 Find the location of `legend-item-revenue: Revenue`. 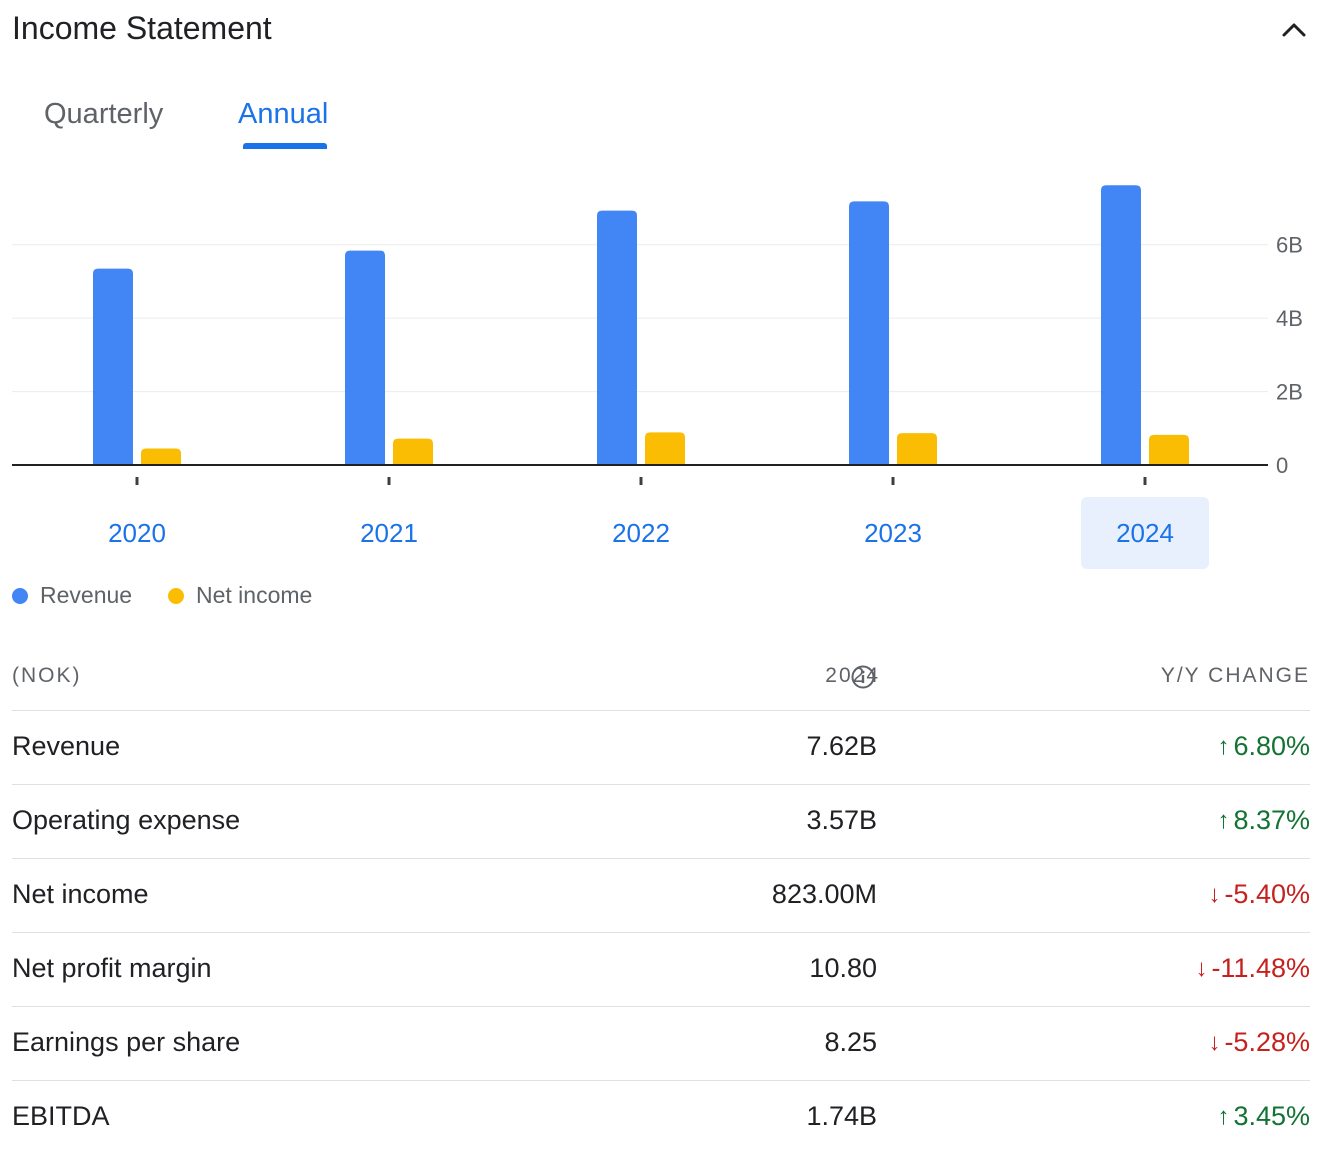

legend-item-revenue: Revenue is located at coordinates (72, 595).